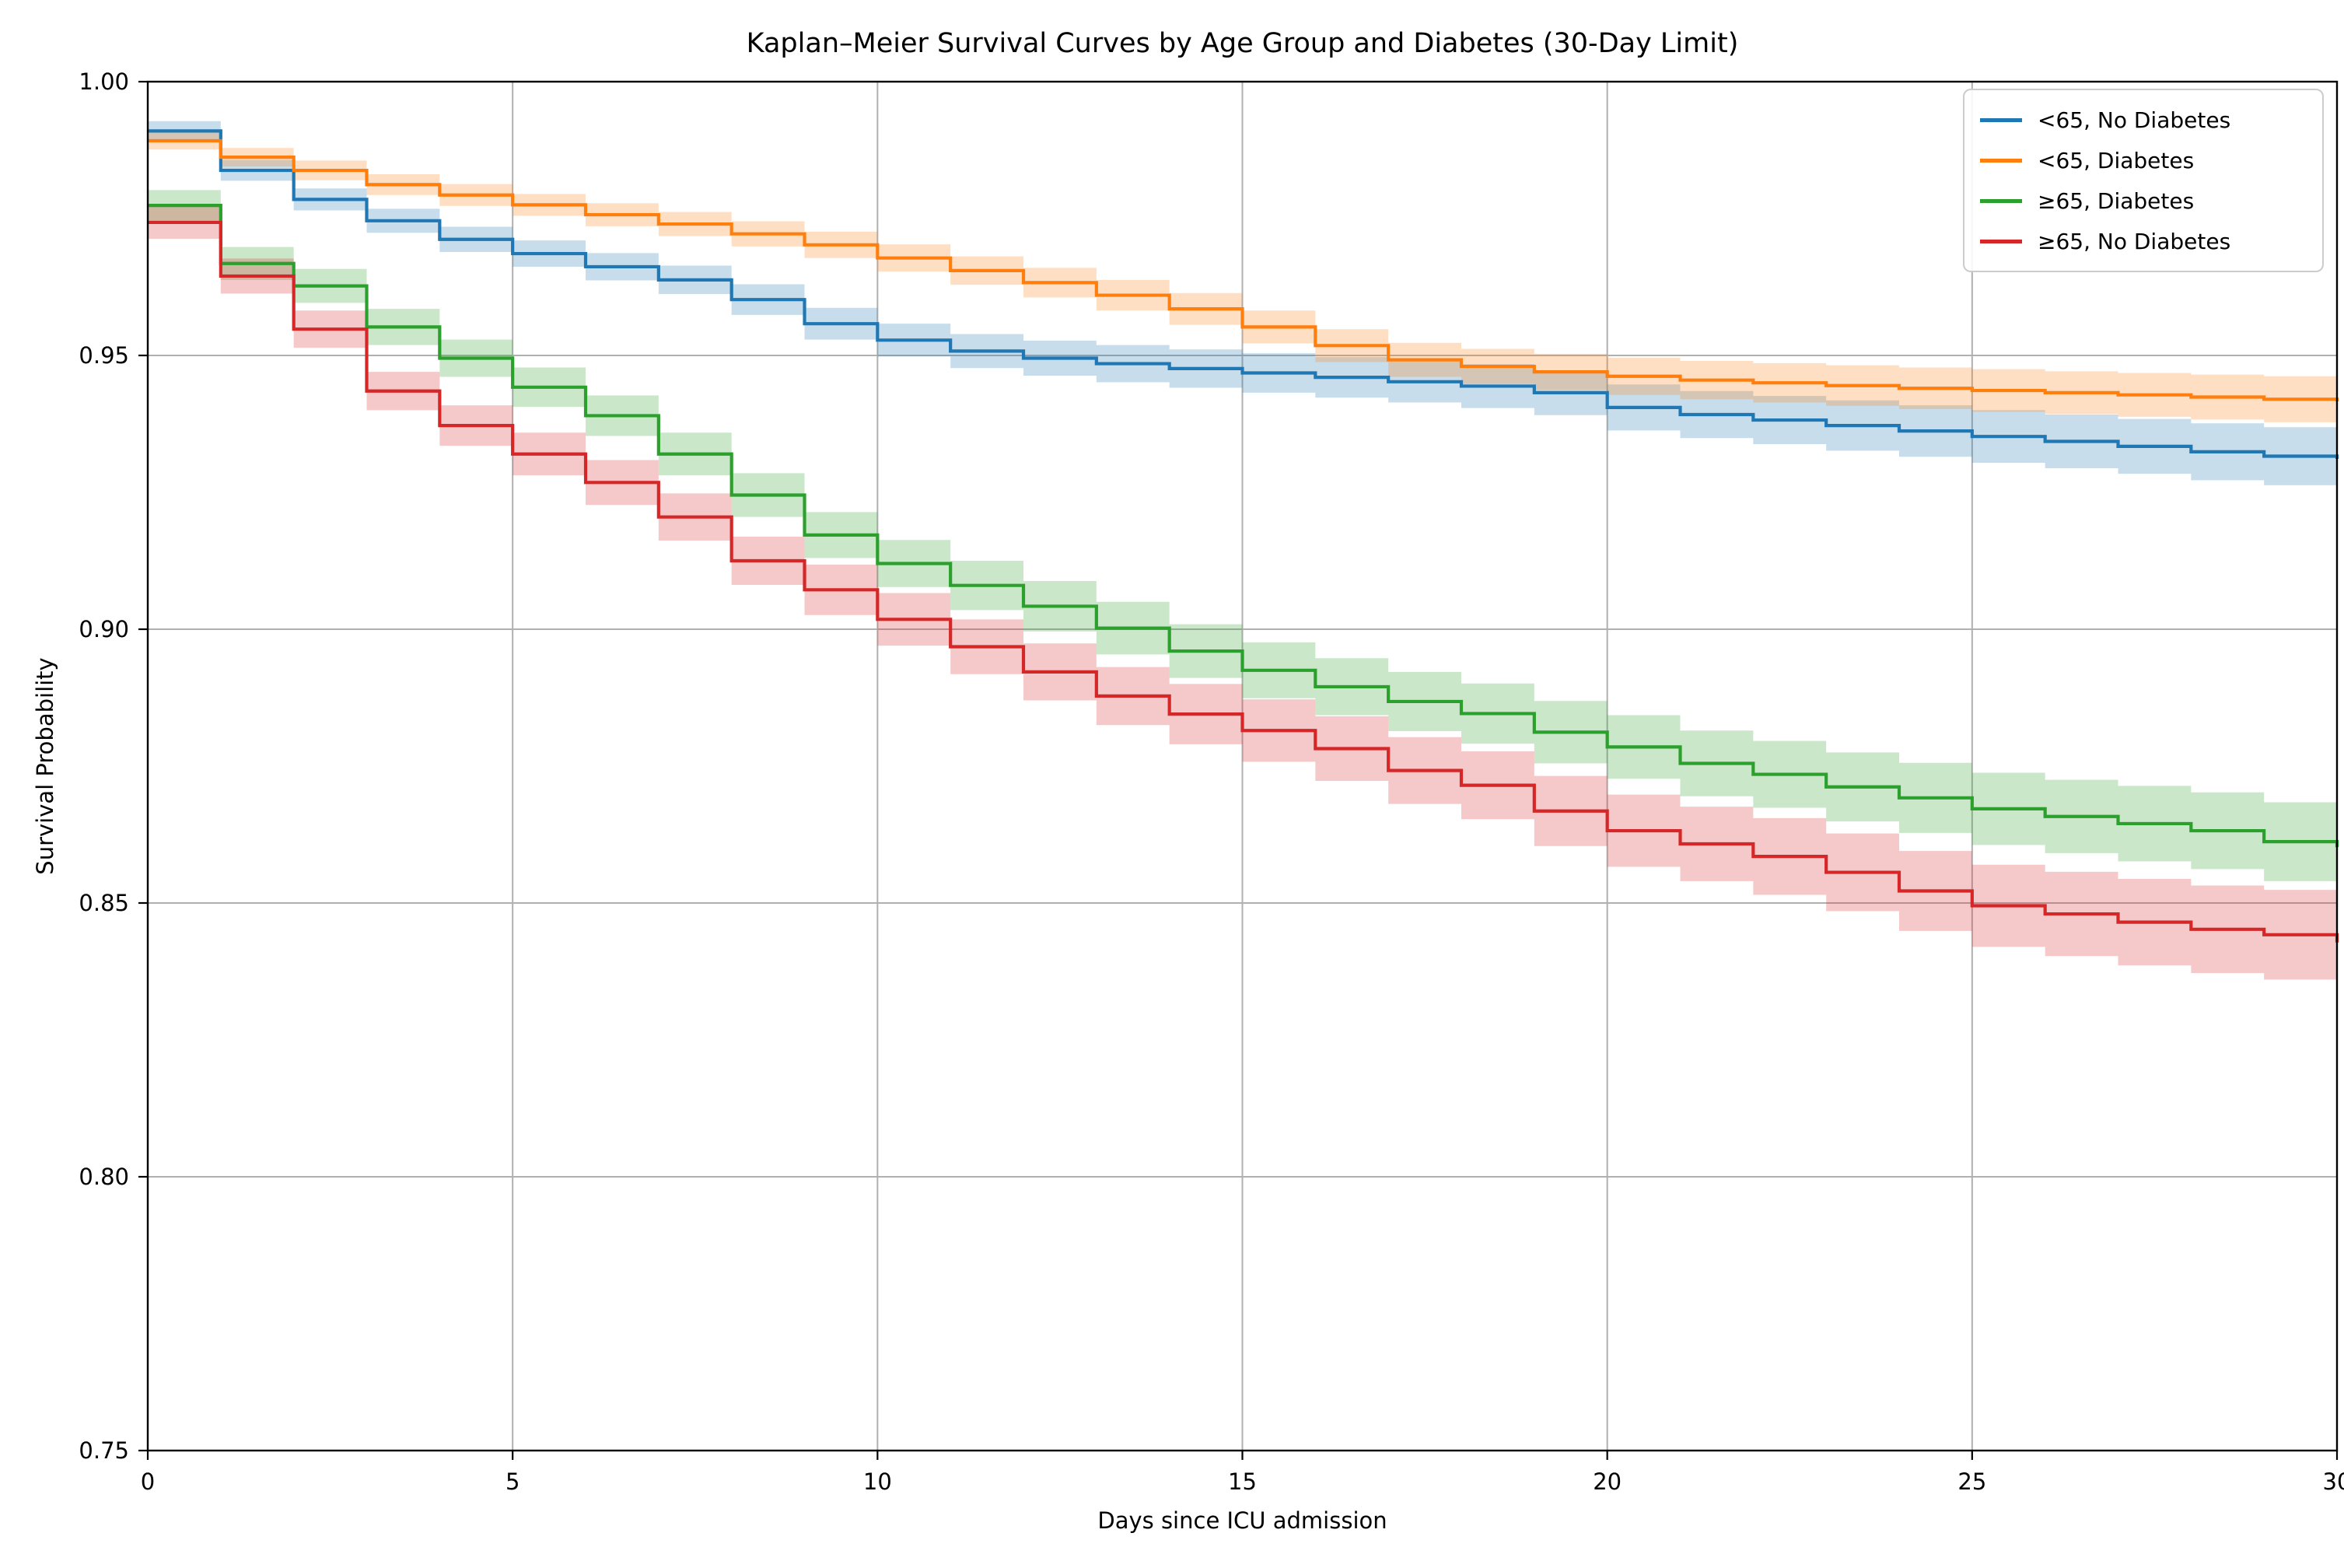 This screenshot has width=2344, height=1568. What do you see at coordinates (104, 1451) in the screenshot?
I see `y-tick-label: 0.75` at bounding box center [104, 1451].